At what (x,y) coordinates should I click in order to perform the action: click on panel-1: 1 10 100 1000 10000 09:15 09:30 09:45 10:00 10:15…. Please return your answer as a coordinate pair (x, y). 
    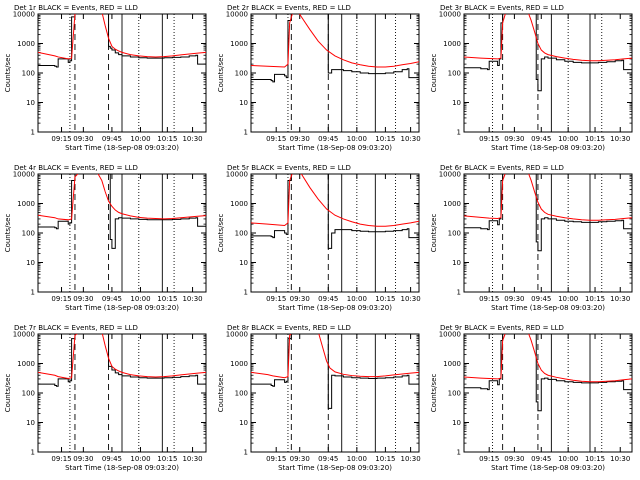
    Looking at the image, I should click on (105, 78).